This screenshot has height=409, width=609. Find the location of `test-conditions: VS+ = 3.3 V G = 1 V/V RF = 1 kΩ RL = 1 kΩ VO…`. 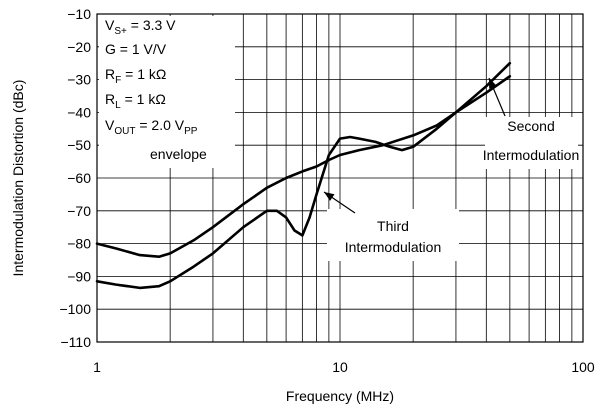

test-conditions: VS+ = 3.3 V G = 1 V/V RF = 1 kΩ RL = 1 kΩ VO… is located at coordinates (167, 92).